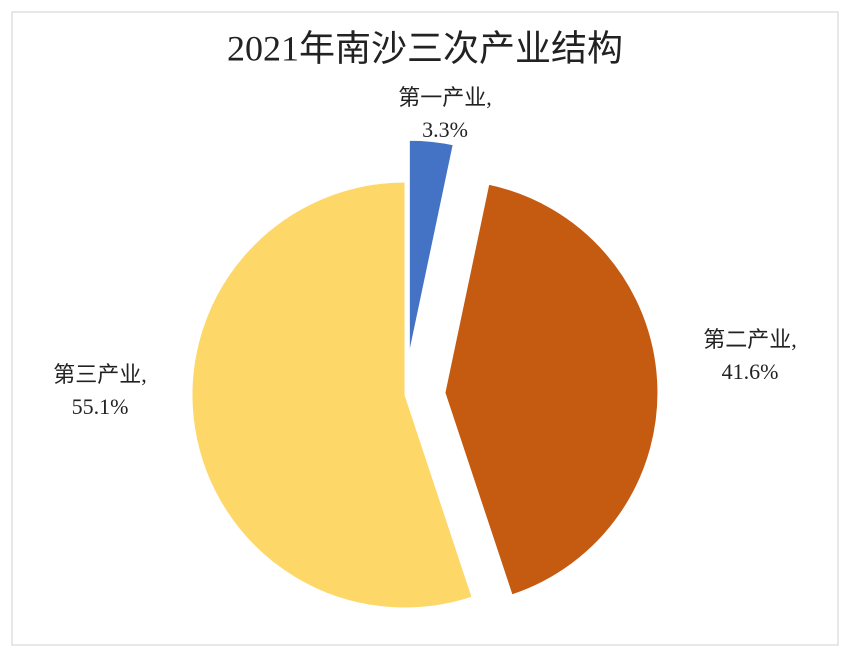  I want to click on slice-label: 第三产业,, so click(100, 374).